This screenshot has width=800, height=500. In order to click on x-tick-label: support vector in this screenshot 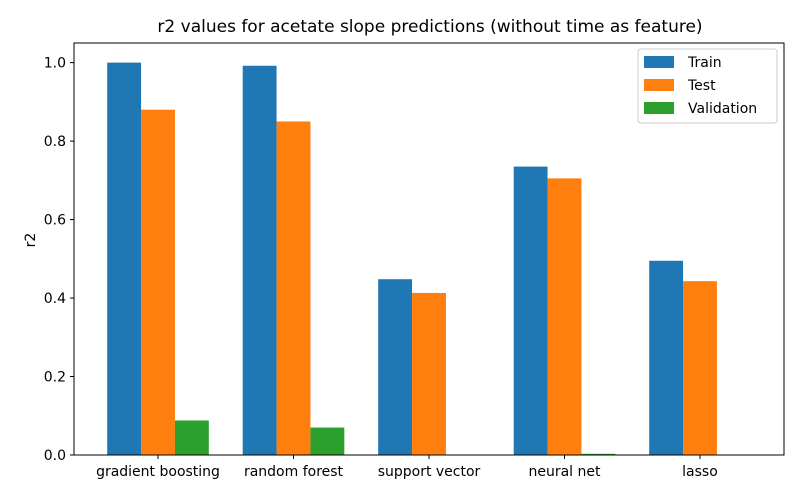, I will do `click(429, 472)`.